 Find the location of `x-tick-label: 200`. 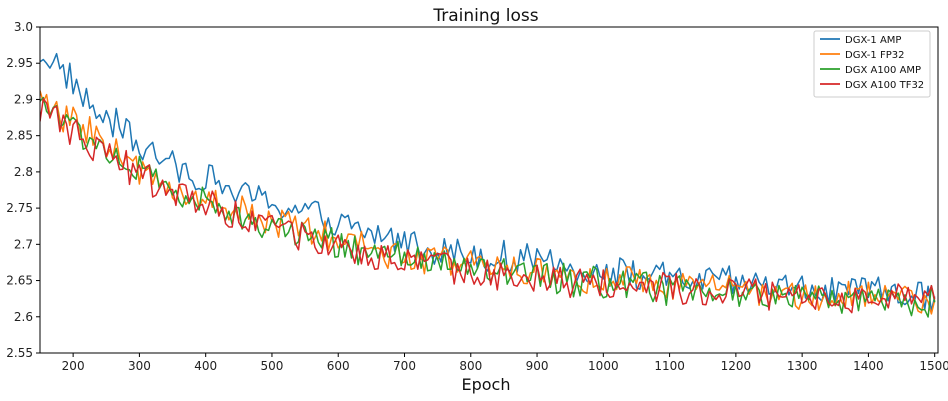

x-tick-label: 200 is located at coordinates (73, 366).